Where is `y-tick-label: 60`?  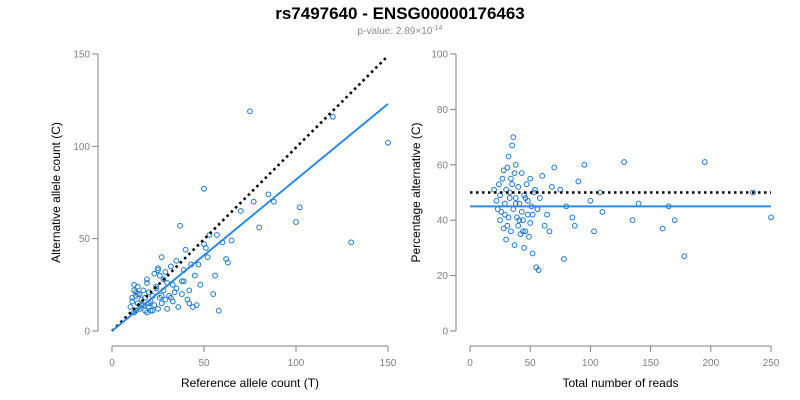
y-tick-label: 60 is located at coordinates (443, 165).